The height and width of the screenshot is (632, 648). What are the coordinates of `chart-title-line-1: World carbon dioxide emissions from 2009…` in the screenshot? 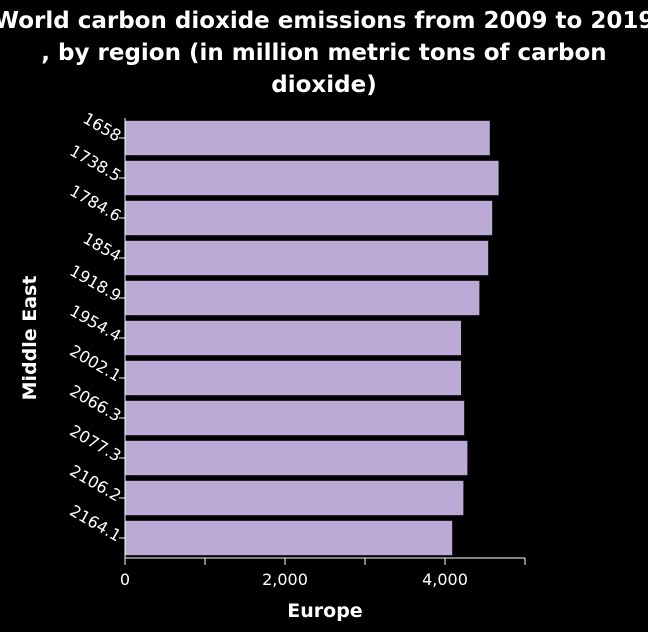 It's located at (324, 21).